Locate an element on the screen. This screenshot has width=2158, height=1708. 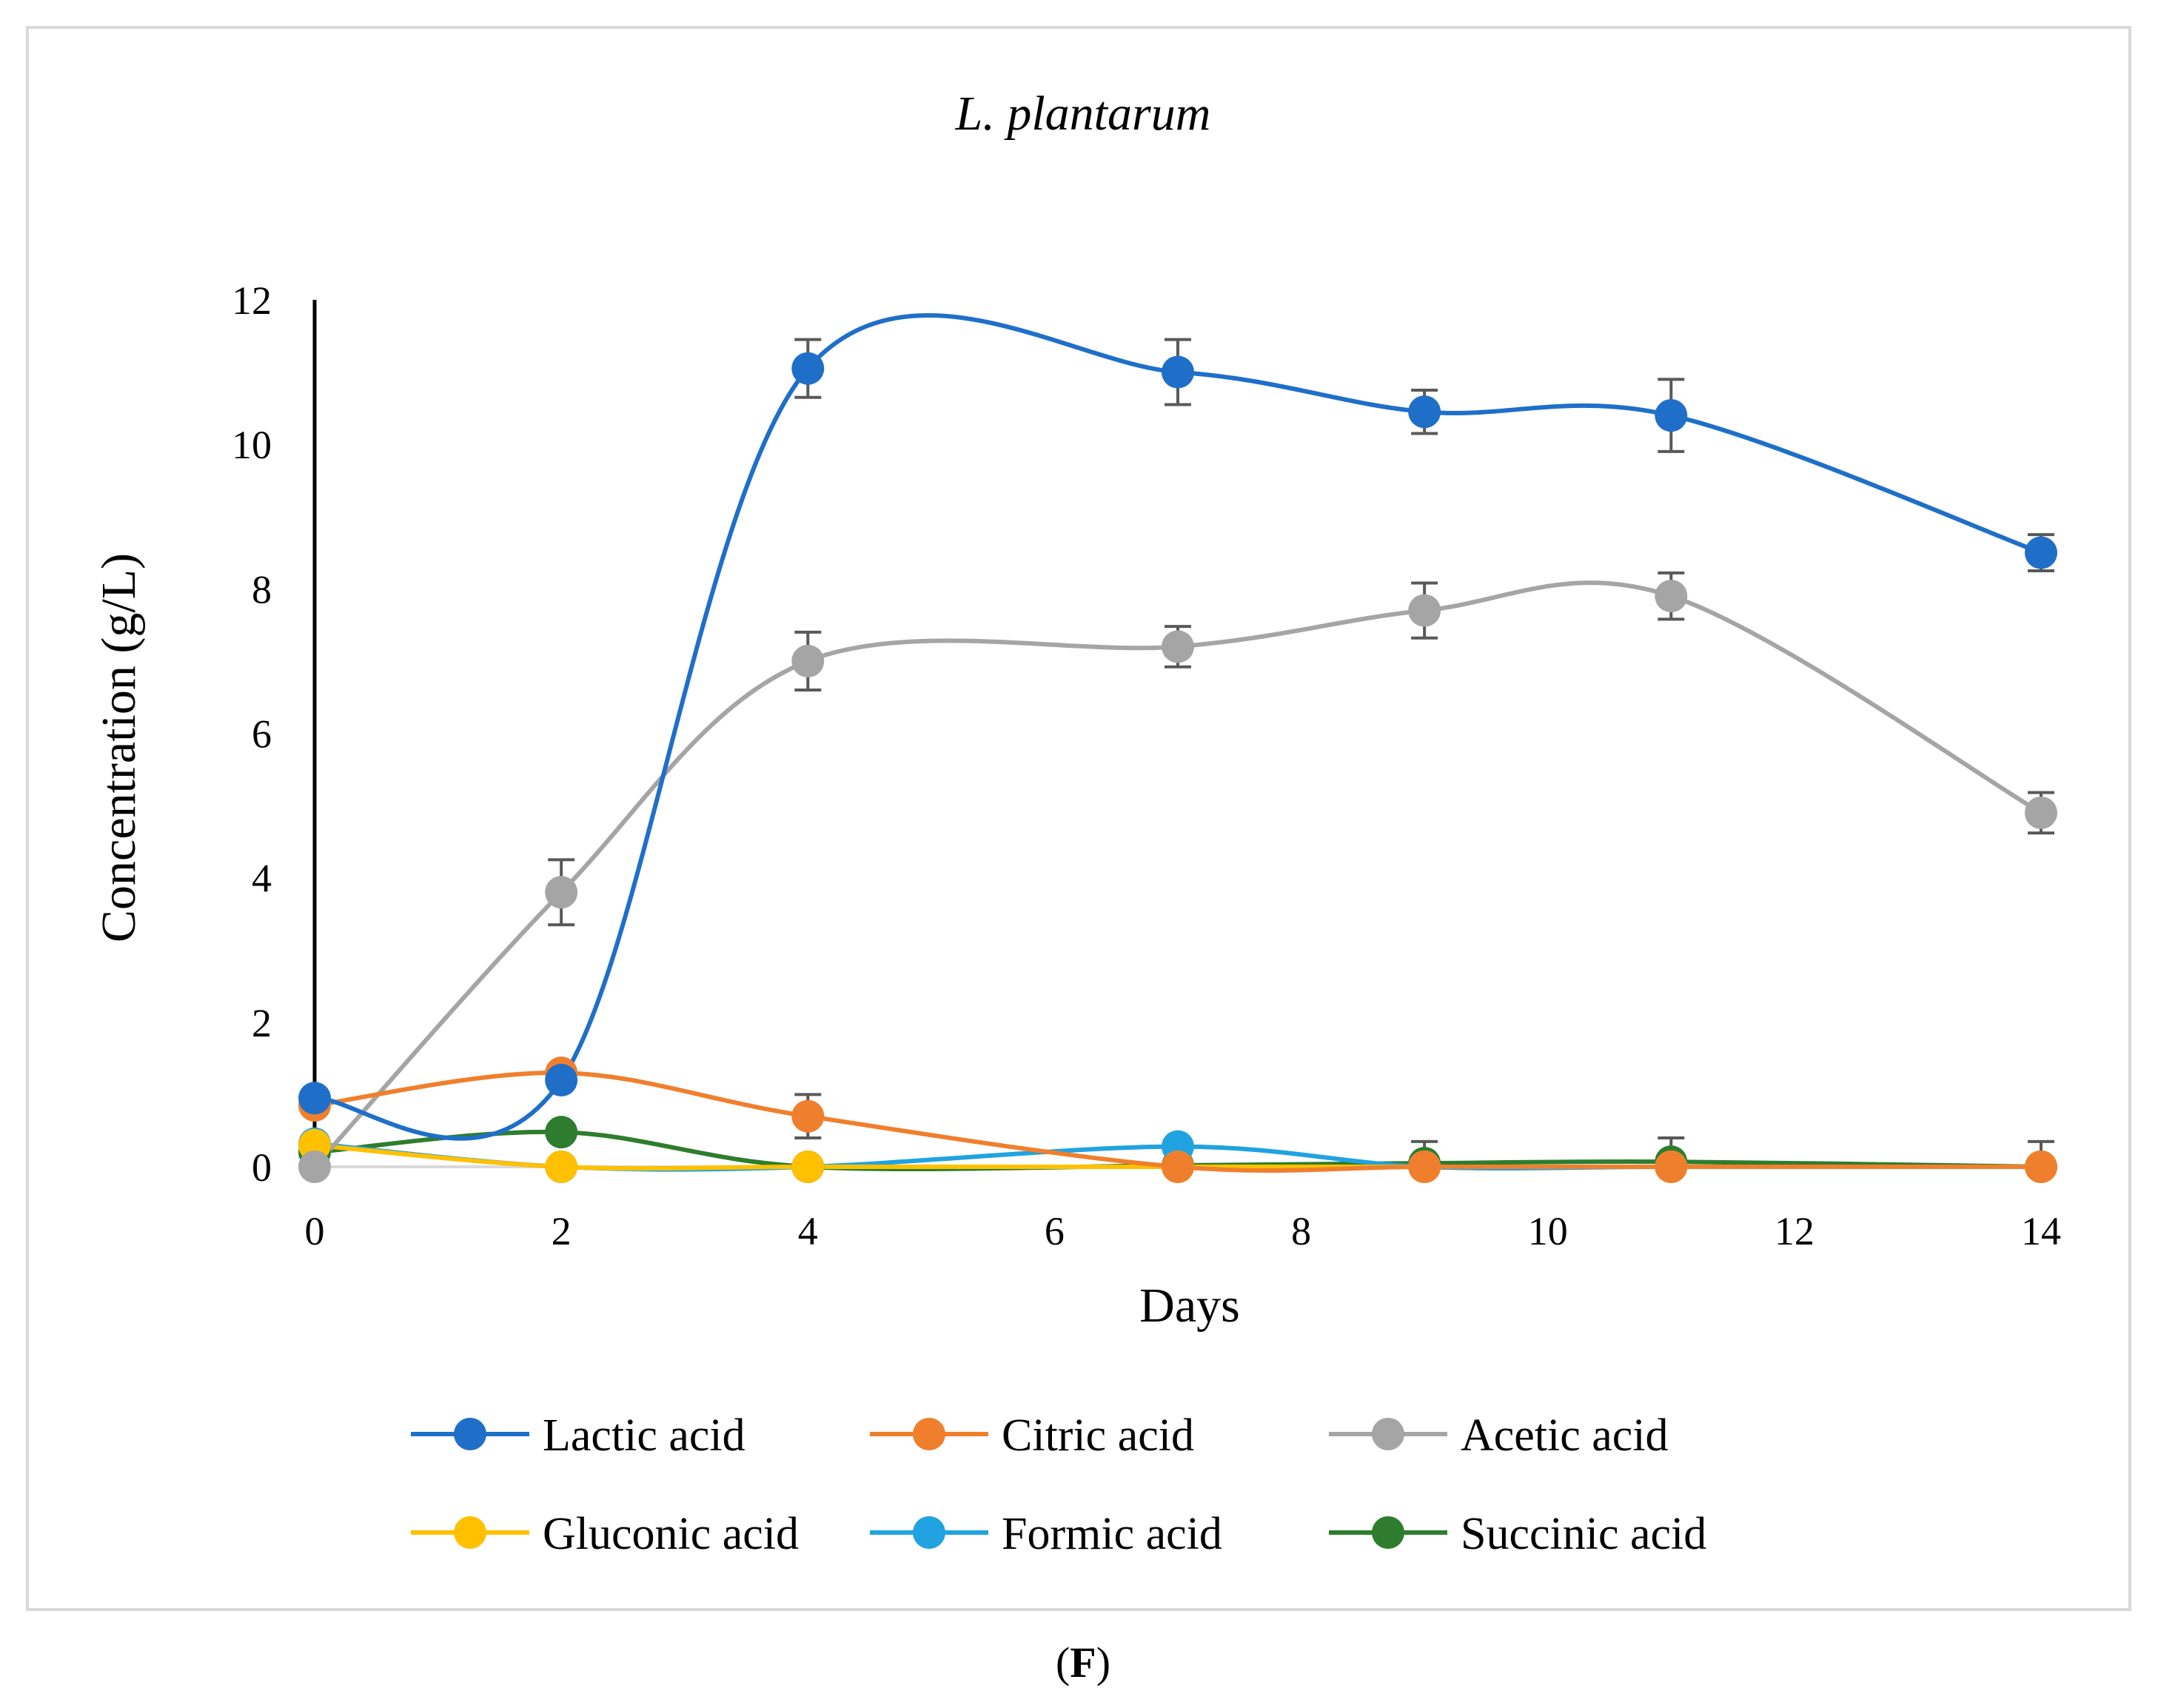
y-tick-label: 0 is located at coordinates (262, 1167).